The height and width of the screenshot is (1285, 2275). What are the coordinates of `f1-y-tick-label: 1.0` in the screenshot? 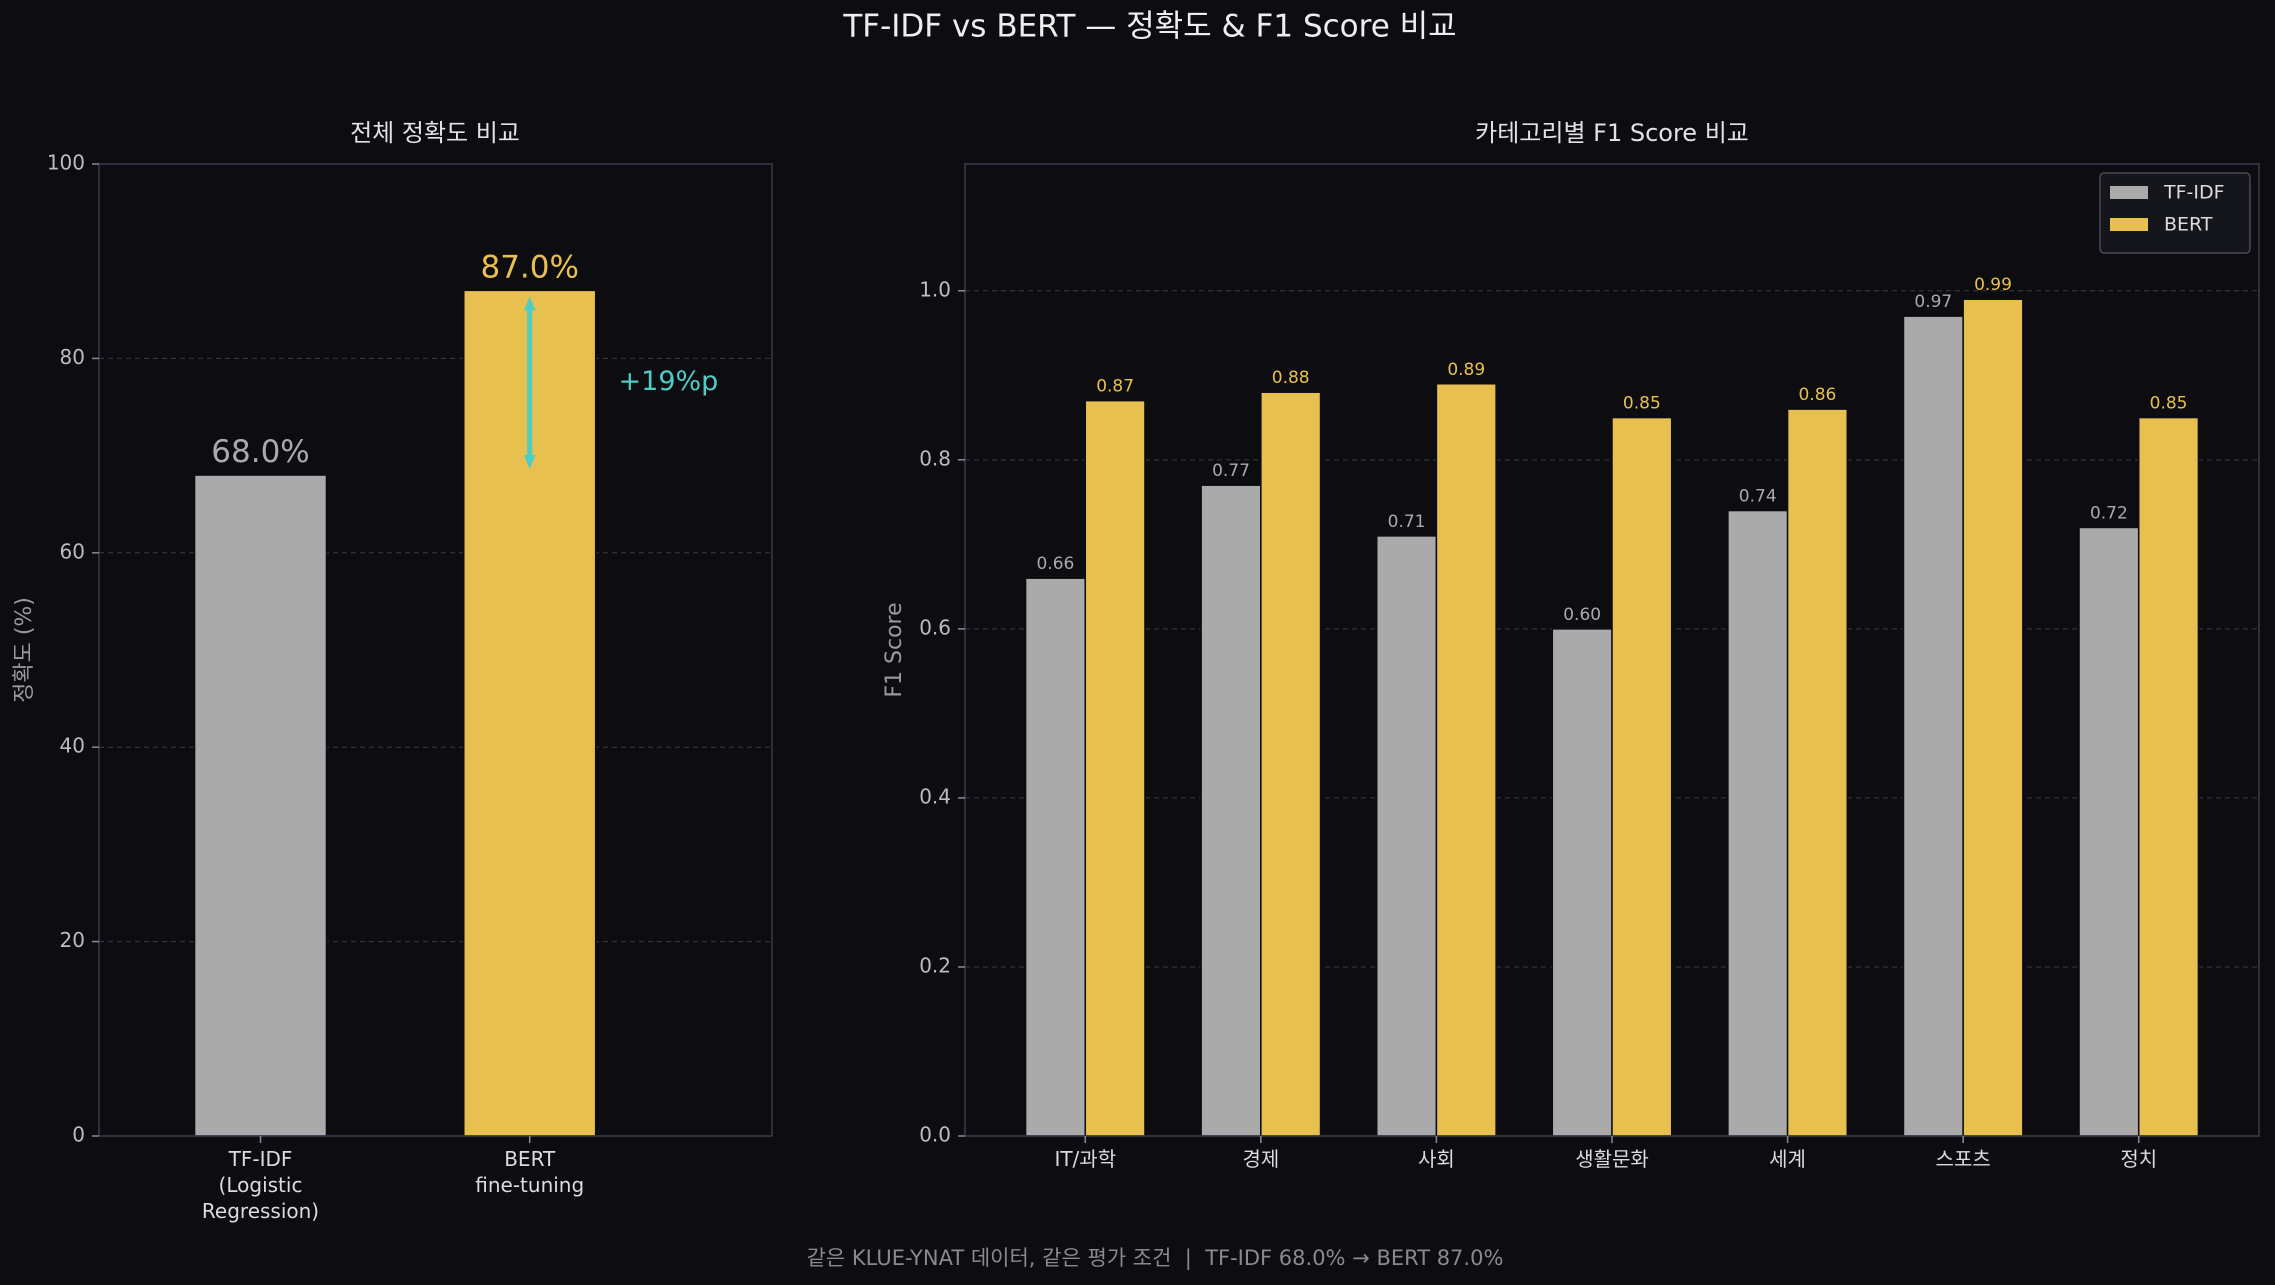 It's located at (935, 289).